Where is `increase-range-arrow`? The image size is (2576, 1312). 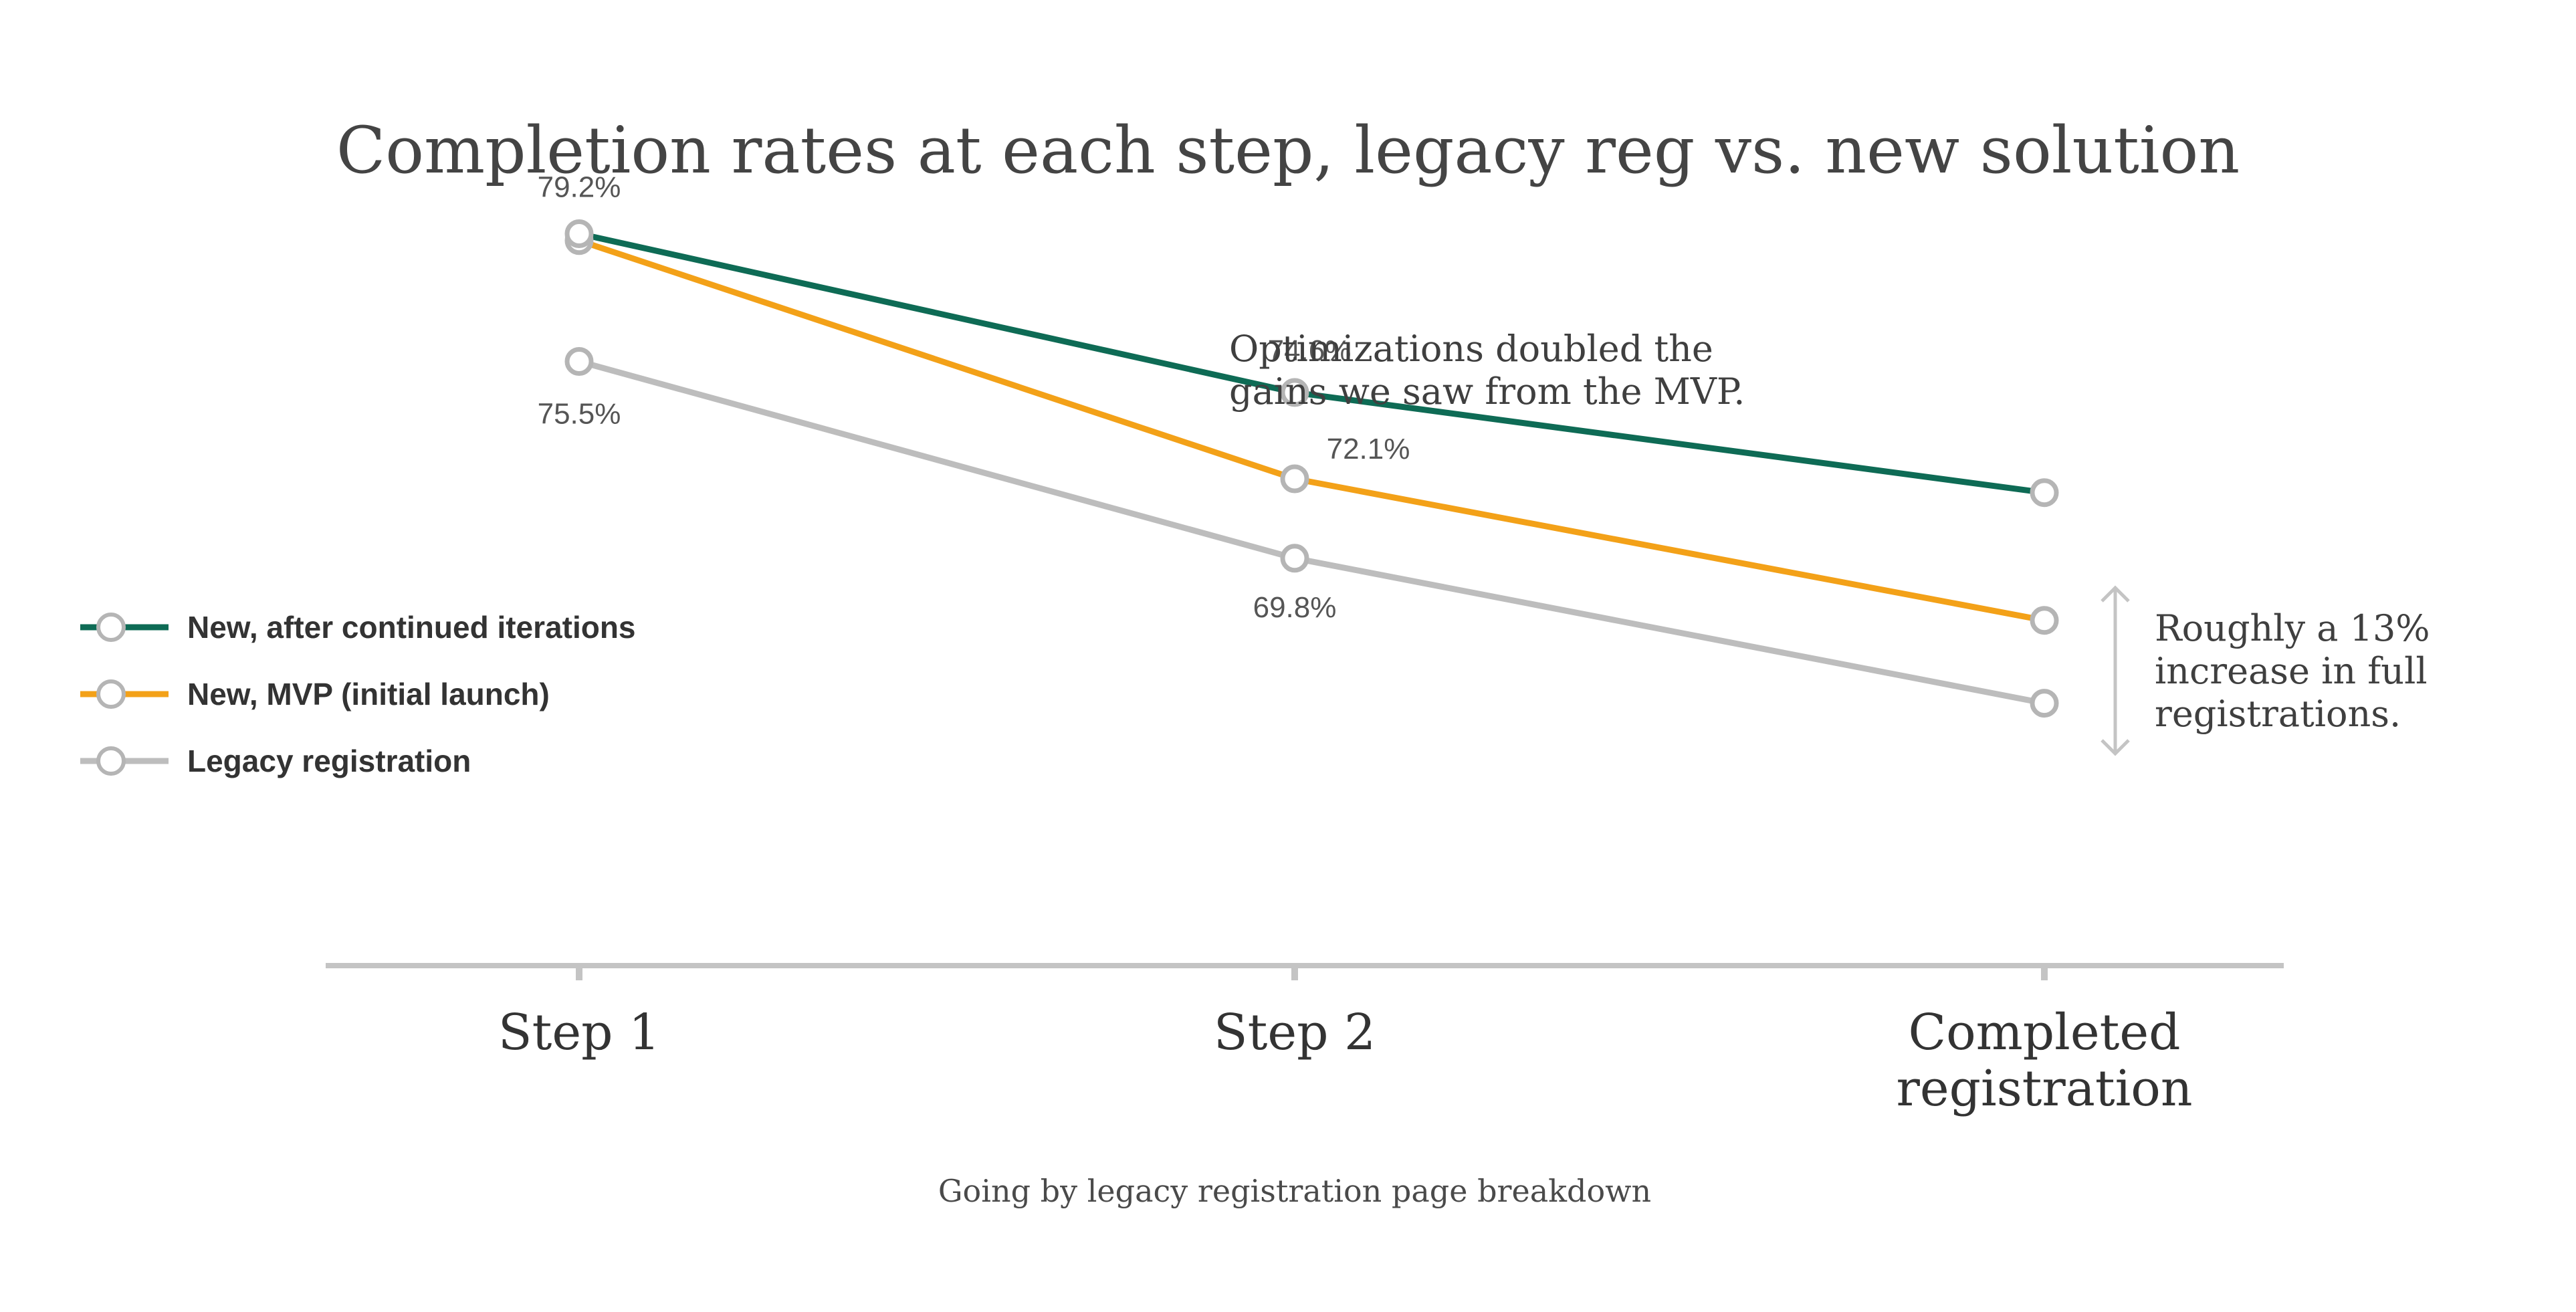 increase-range-arrow is located at coordinates (2116, 670).